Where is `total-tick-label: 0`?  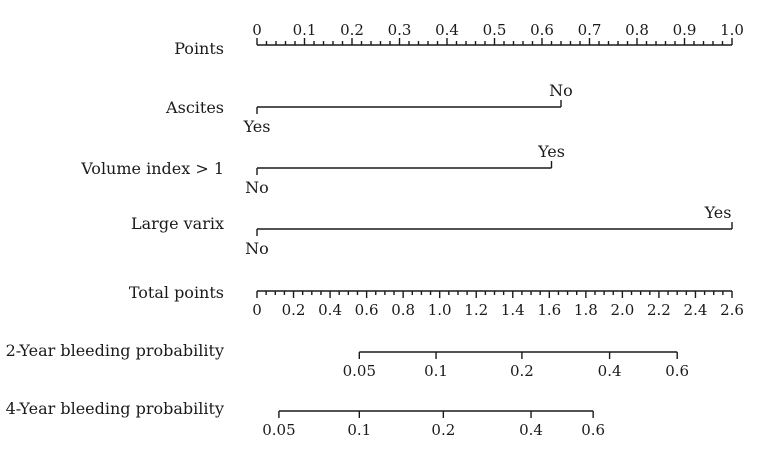 total-tick-label: 0 is located at coordinates (257, 310).